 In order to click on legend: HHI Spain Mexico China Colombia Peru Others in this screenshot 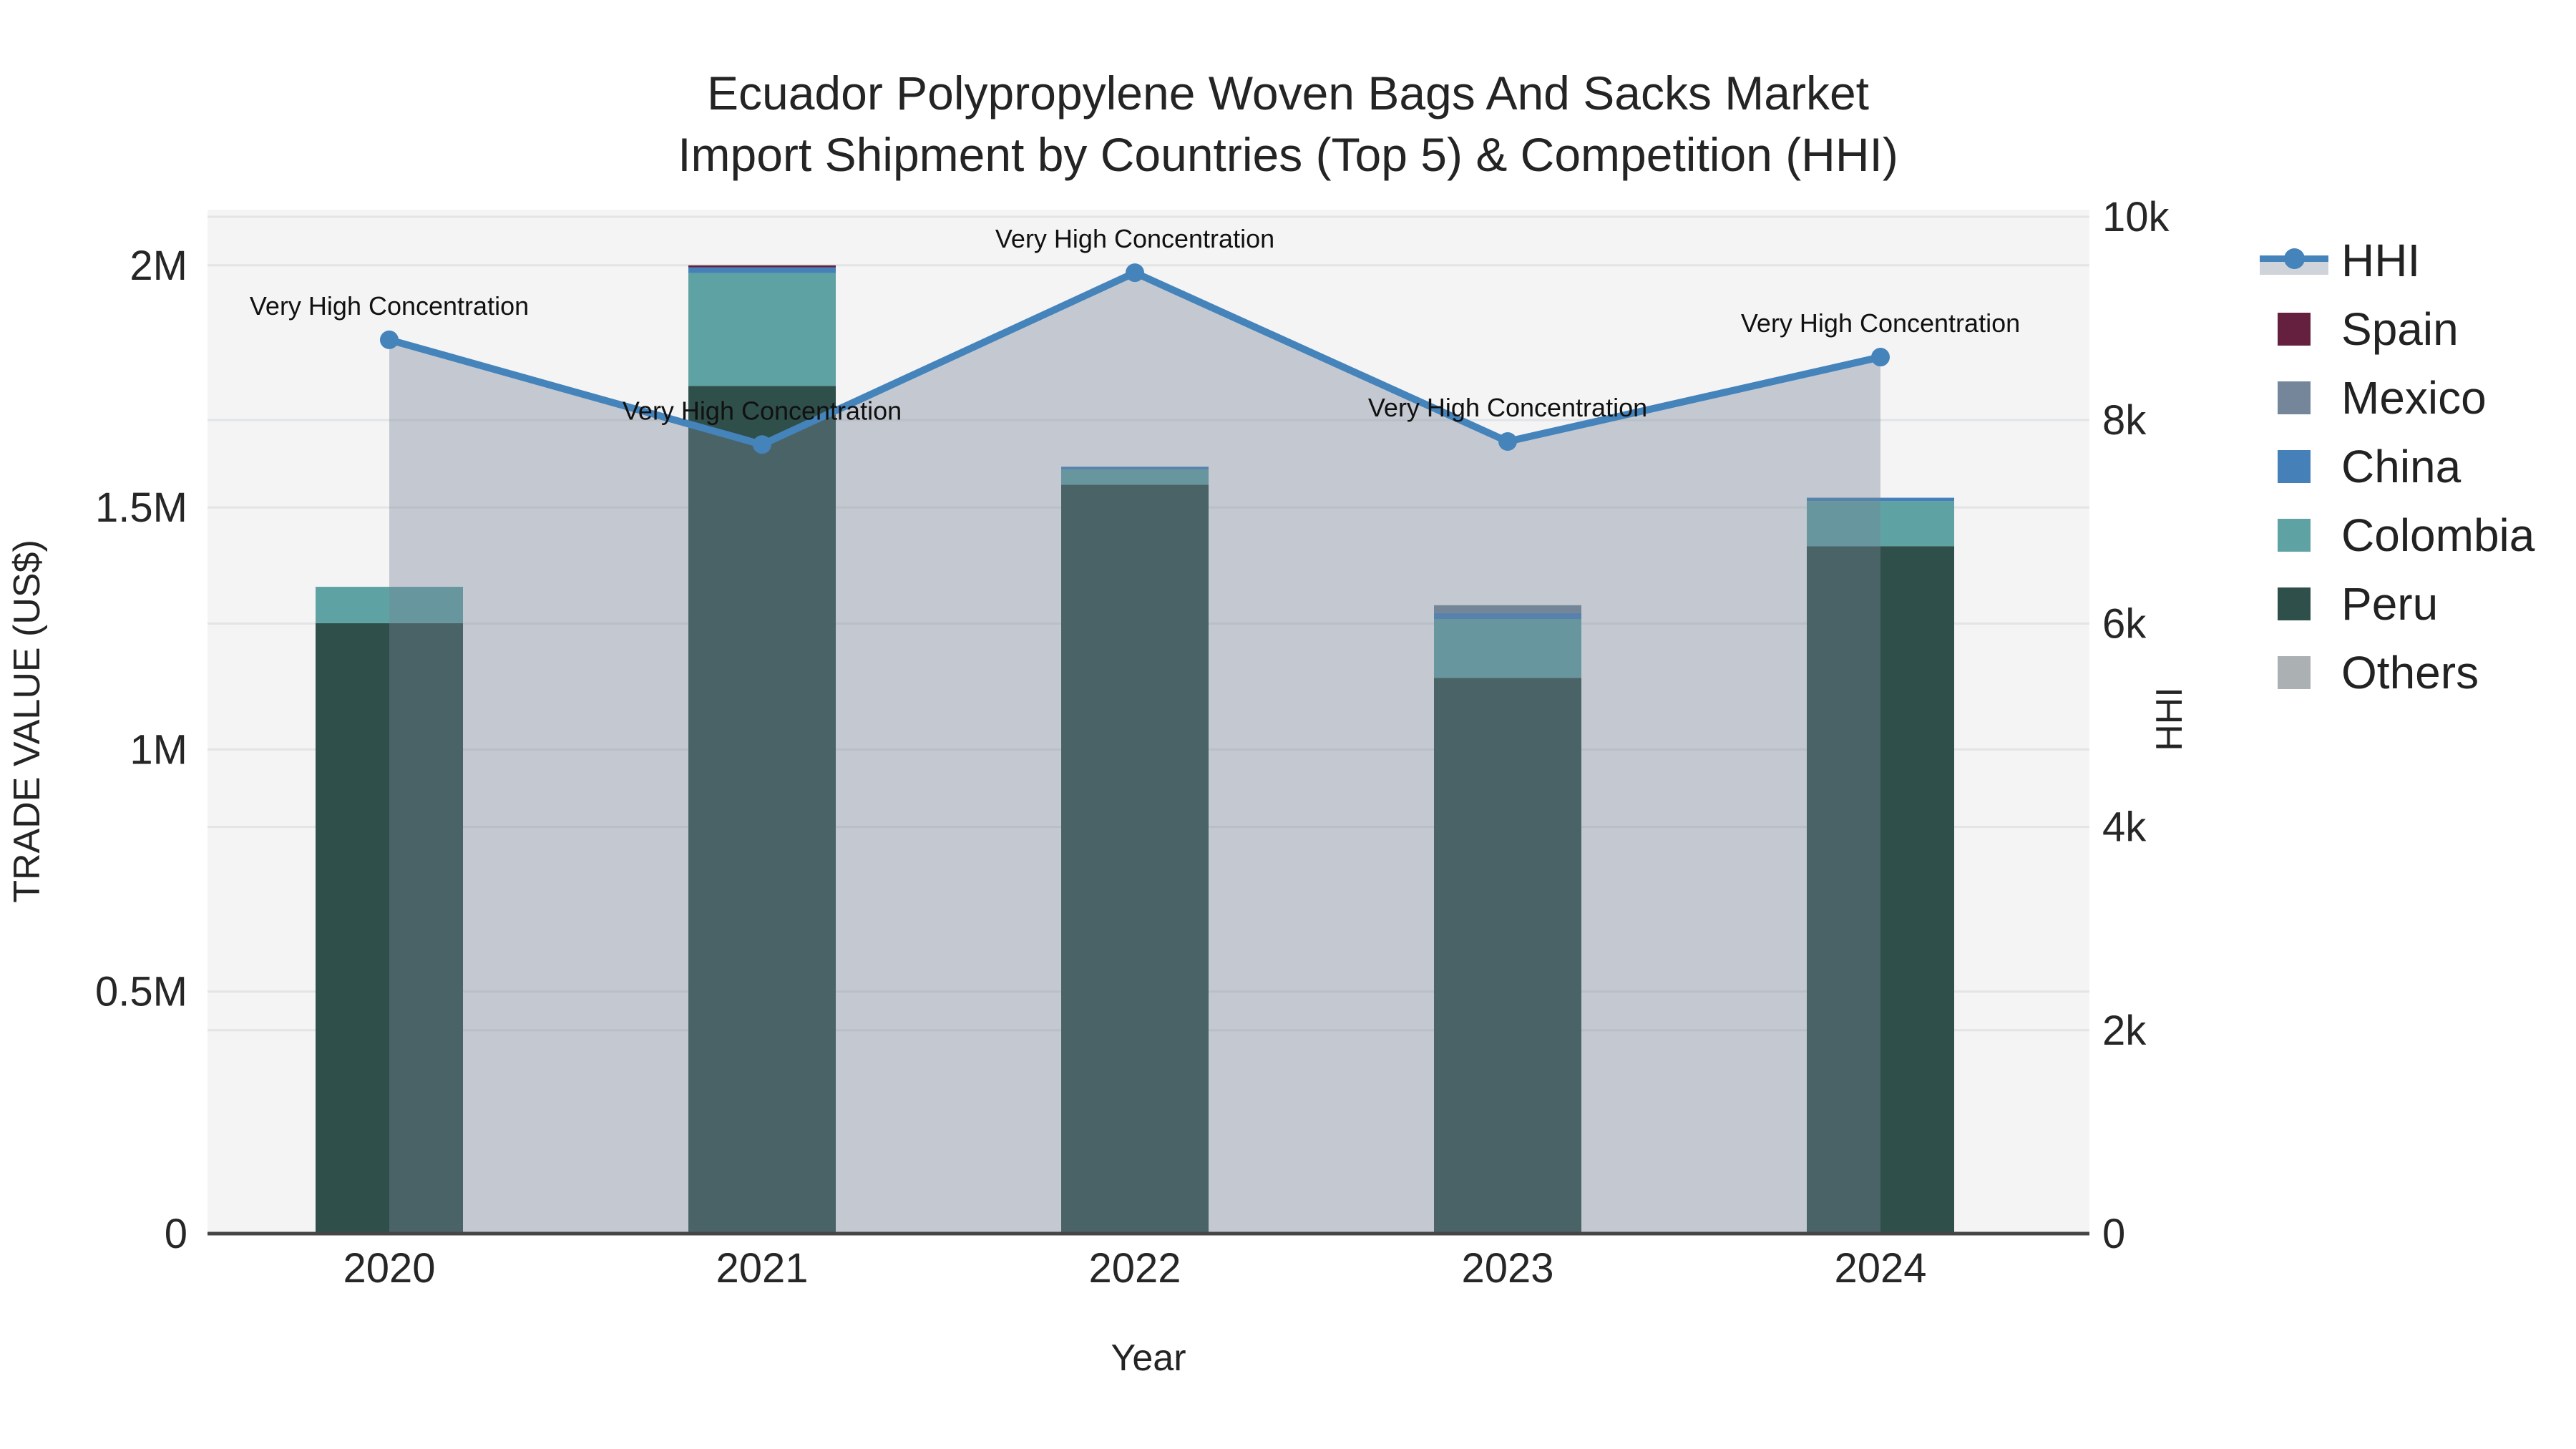, I will do `click(2397, 466)`.